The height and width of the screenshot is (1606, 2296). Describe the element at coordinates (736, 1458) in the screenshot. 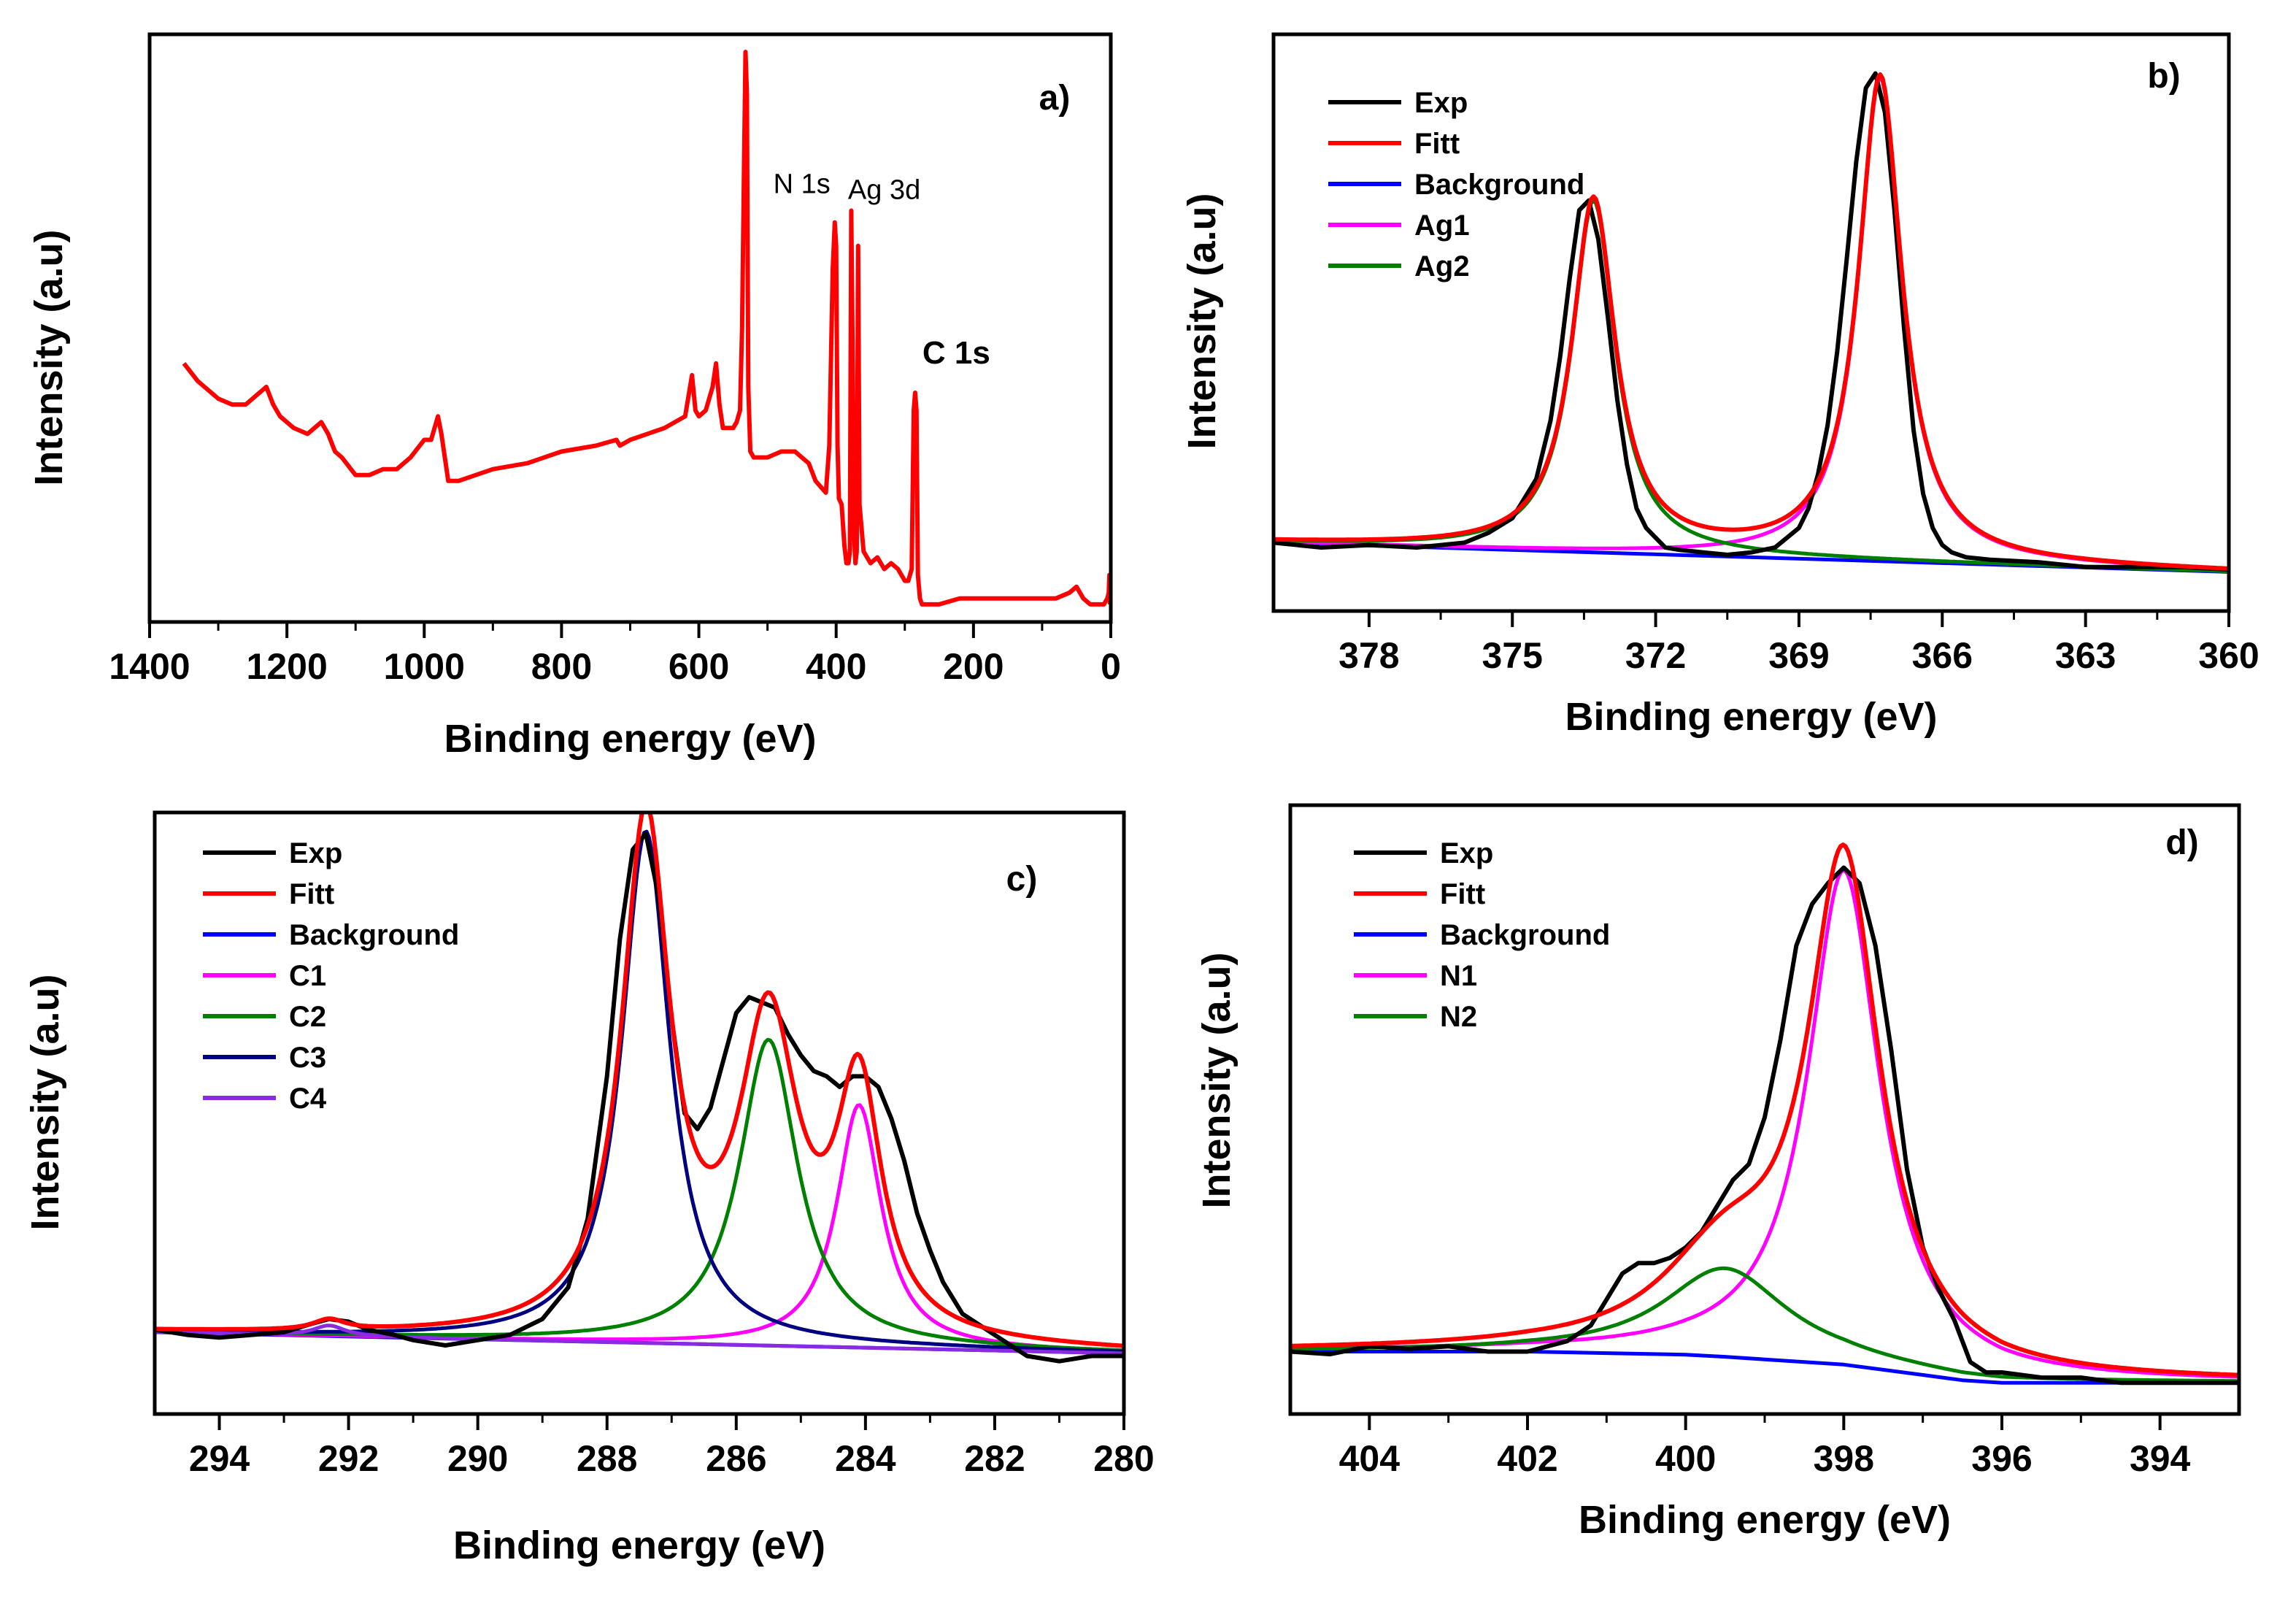

I see `x-tick-label: 286` at that location.